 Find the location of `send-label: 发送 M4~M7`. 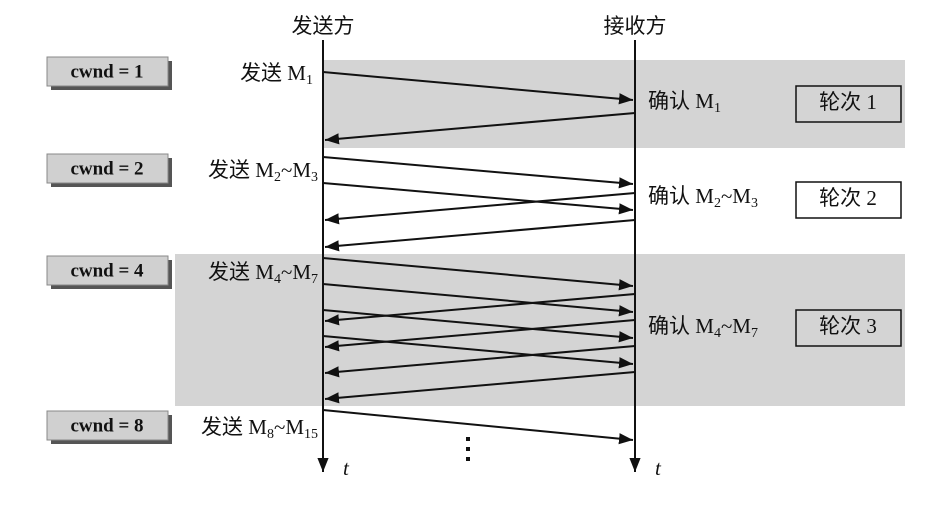

send-label: 发送 M4~M7 is located at coordinates (263, 273).